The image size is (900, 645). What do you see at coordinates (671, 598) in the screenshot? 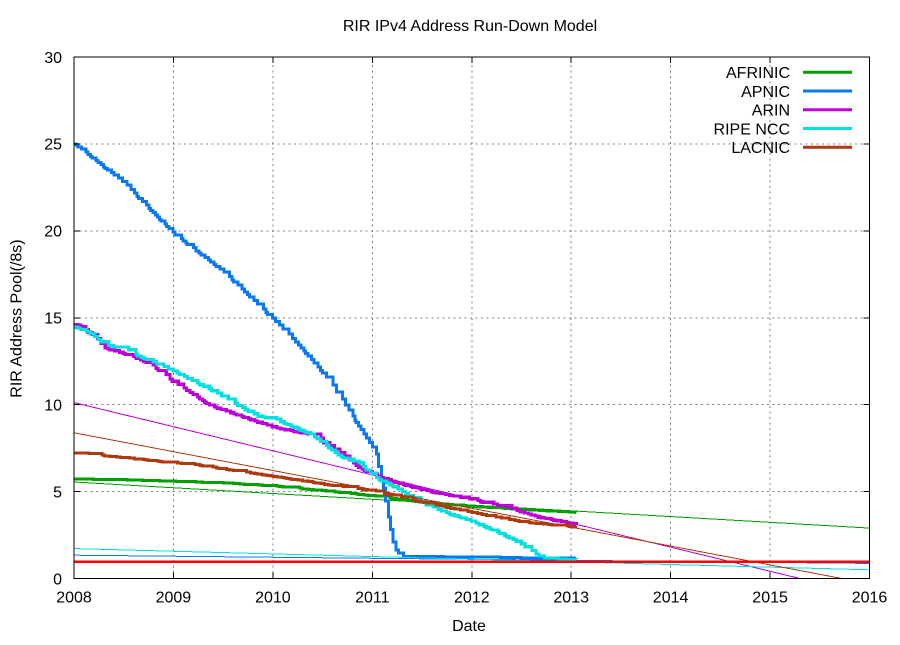
I see `svg-text: 2014` at bounding box center [671, 598].